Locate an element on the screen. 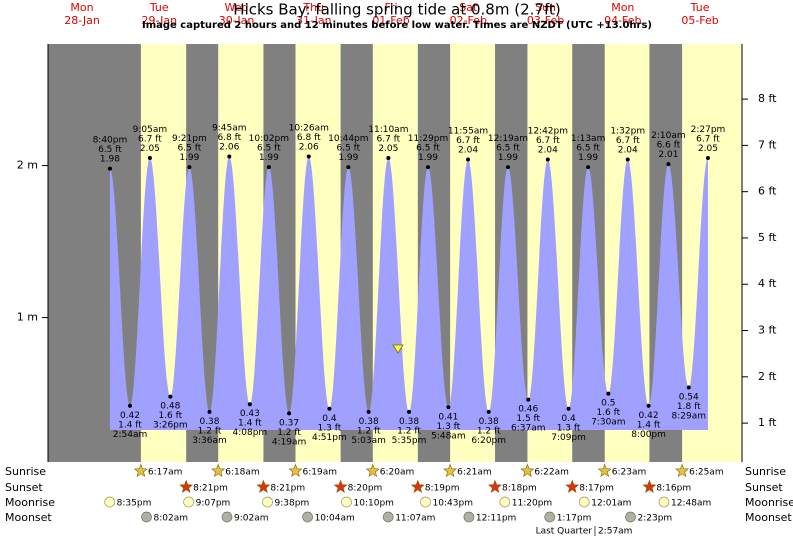  sunset-time: 8:18pm is located at coordinates (519, 489).